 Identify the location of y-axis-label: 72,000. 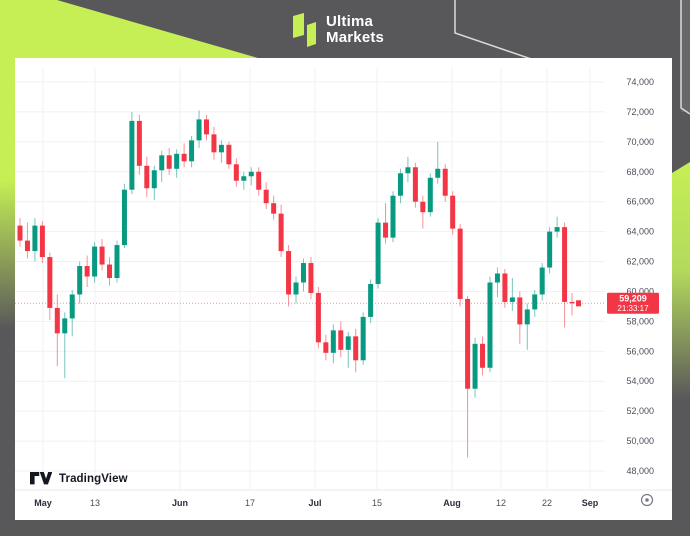
(640, 112).